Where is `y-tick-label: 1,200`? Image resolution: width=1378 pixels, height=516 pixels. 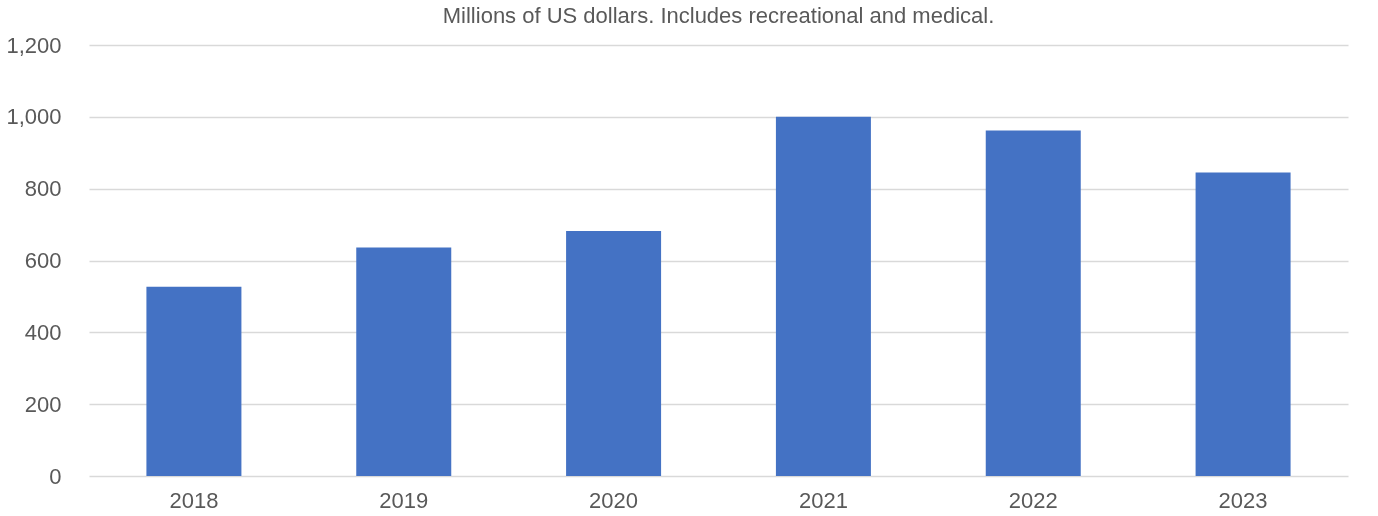
y-tick-label: 1,200 is located at coordinates (34, 45).